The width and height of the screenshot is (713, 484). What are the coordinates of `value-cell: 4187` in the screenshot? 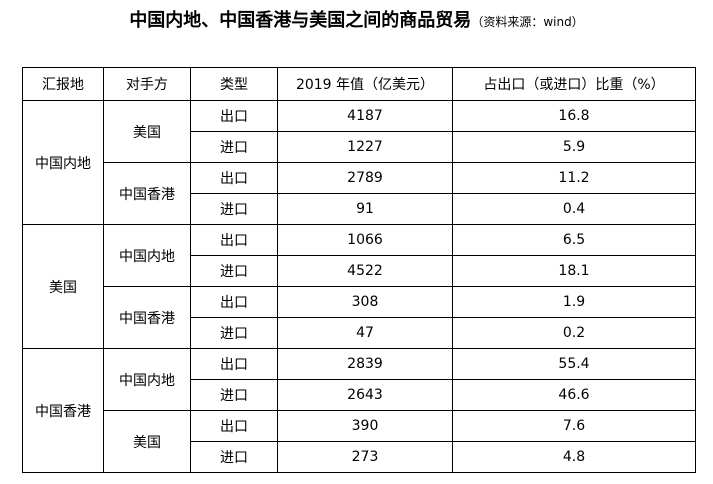 It's located at (365, 116).